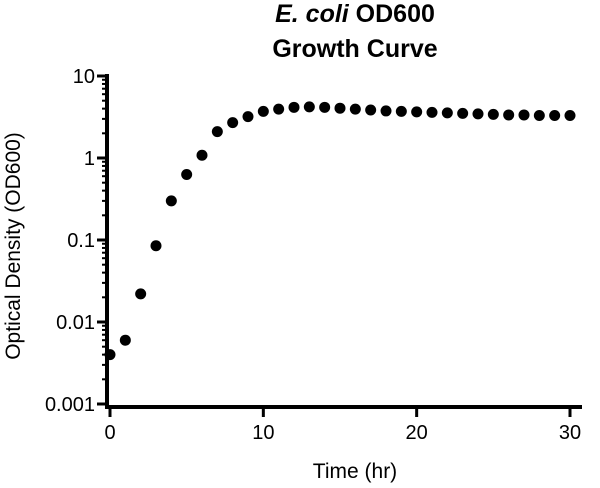 The image size is (600, 488). What do you see at coordinates (81, 241) in the screenshot?
I see `y-tick-label: 0.1` at bounding box center [81, 241].